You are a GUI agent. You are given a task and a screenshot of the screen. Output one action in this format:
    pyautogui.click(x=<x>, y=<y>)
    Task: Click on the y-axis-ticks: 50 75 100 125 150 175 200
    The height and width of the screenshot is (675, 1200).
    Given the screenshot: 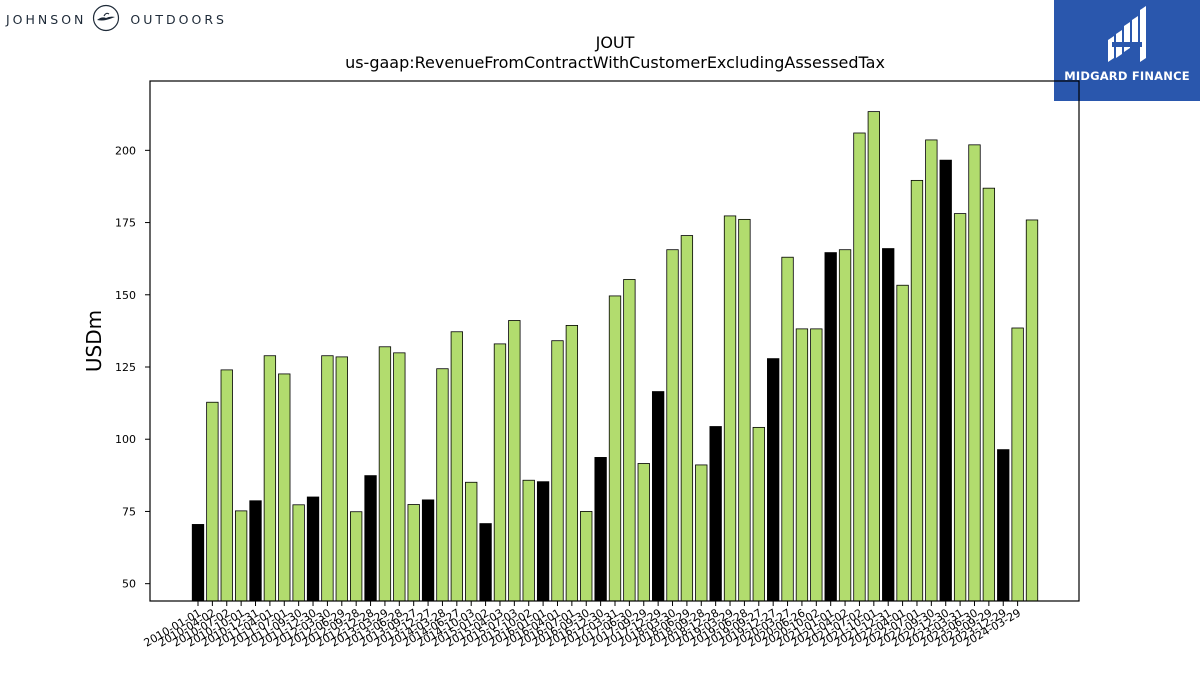 What is the action you would take?
    pyautogui.click(x=132, y=367)
    